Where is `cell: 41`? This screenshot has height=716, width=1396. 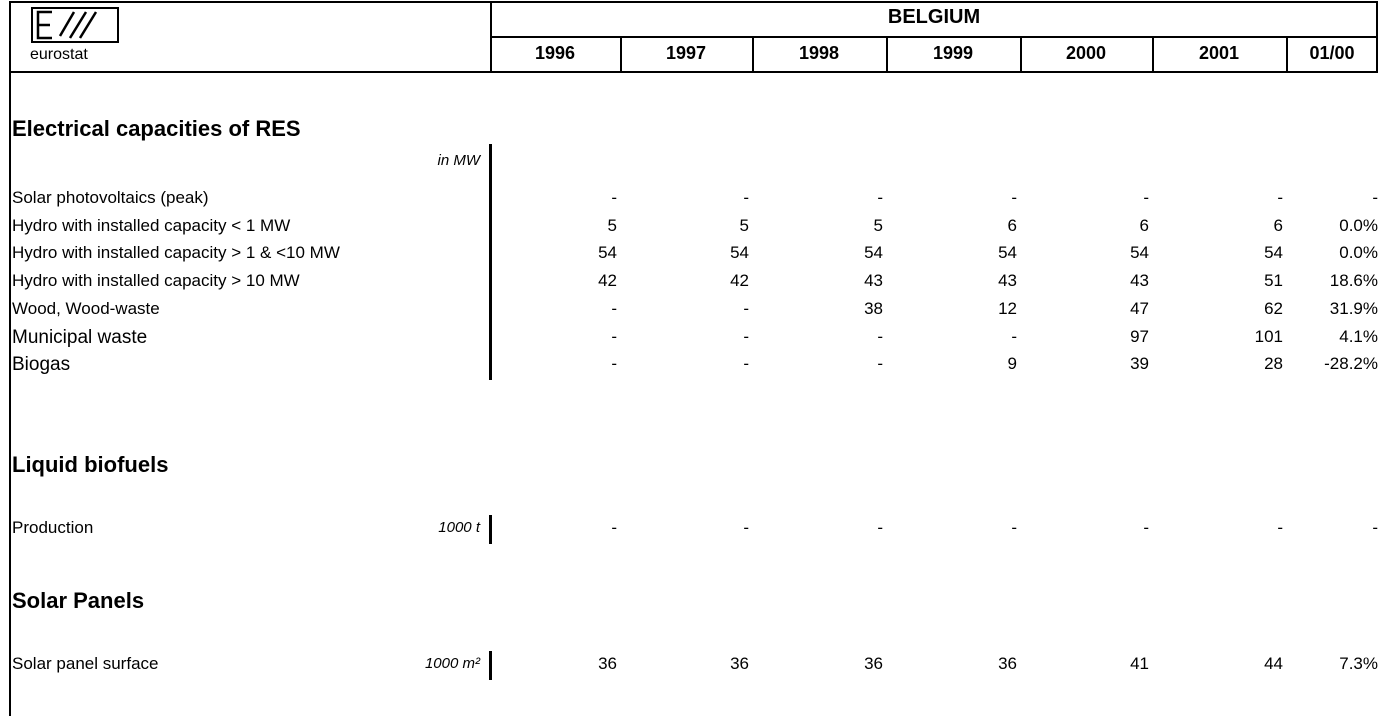 cell: 41 is located at coordinates (1139, 663).